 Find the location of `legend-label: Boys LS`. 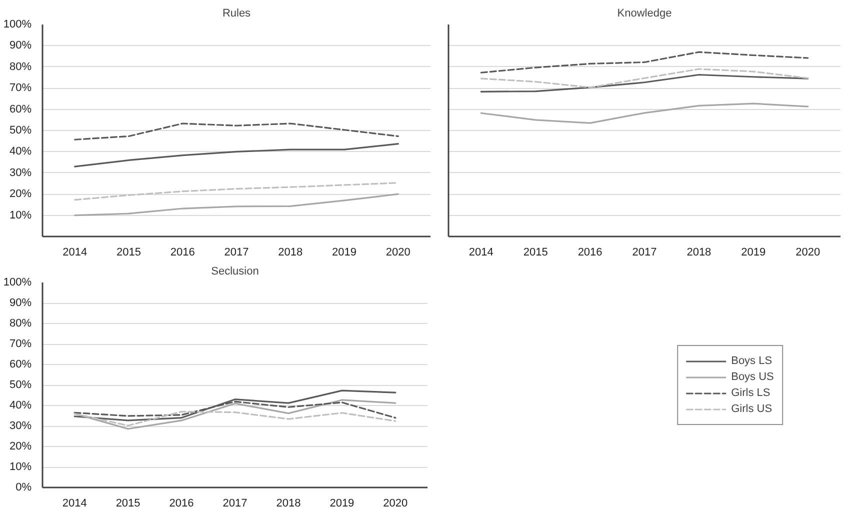

legend-label: Boys LS is located at coordinates (751, 361).